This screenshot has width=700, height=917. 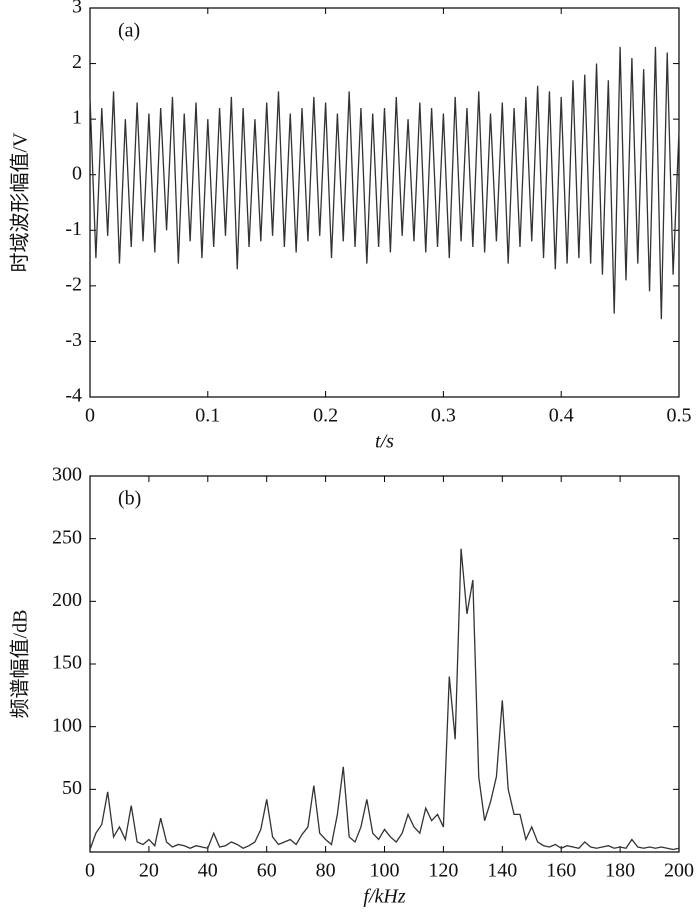 What do you see at coordinates (73, 396) in the screenshot?
I see `y-tick-label: -4` at bounding box center [73, 396].